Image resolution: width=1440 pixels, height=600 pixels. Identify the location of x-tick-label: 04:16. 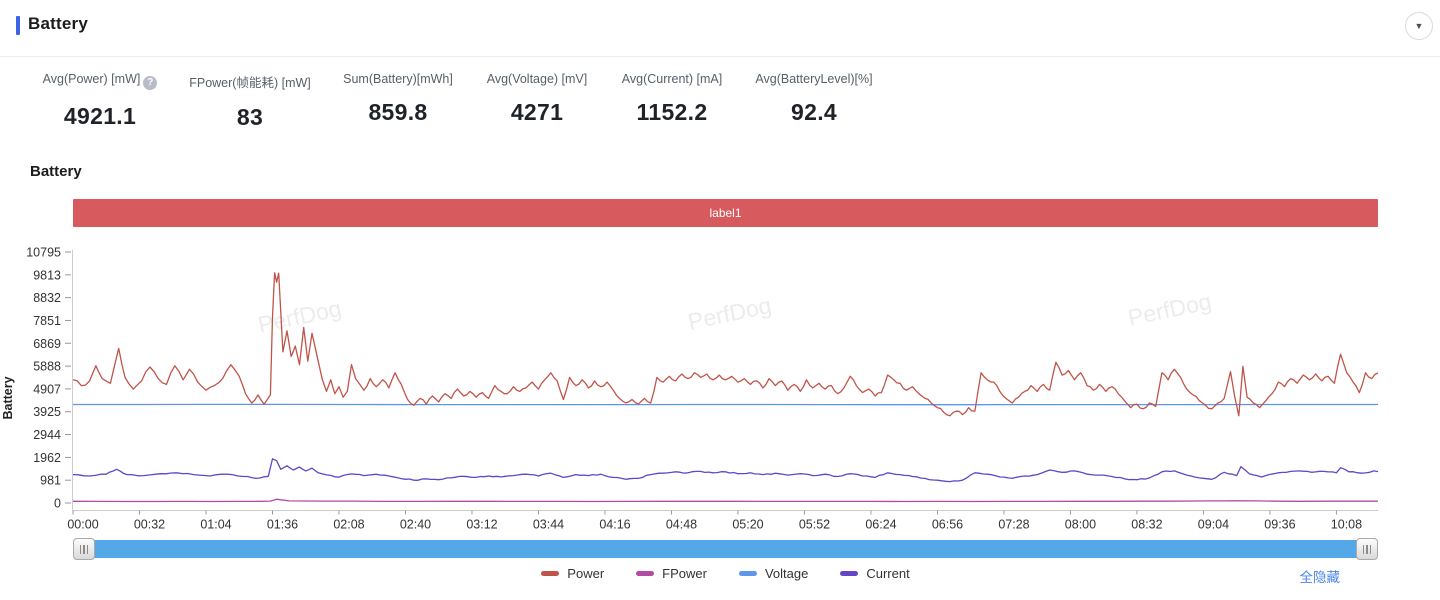
(614, 525).